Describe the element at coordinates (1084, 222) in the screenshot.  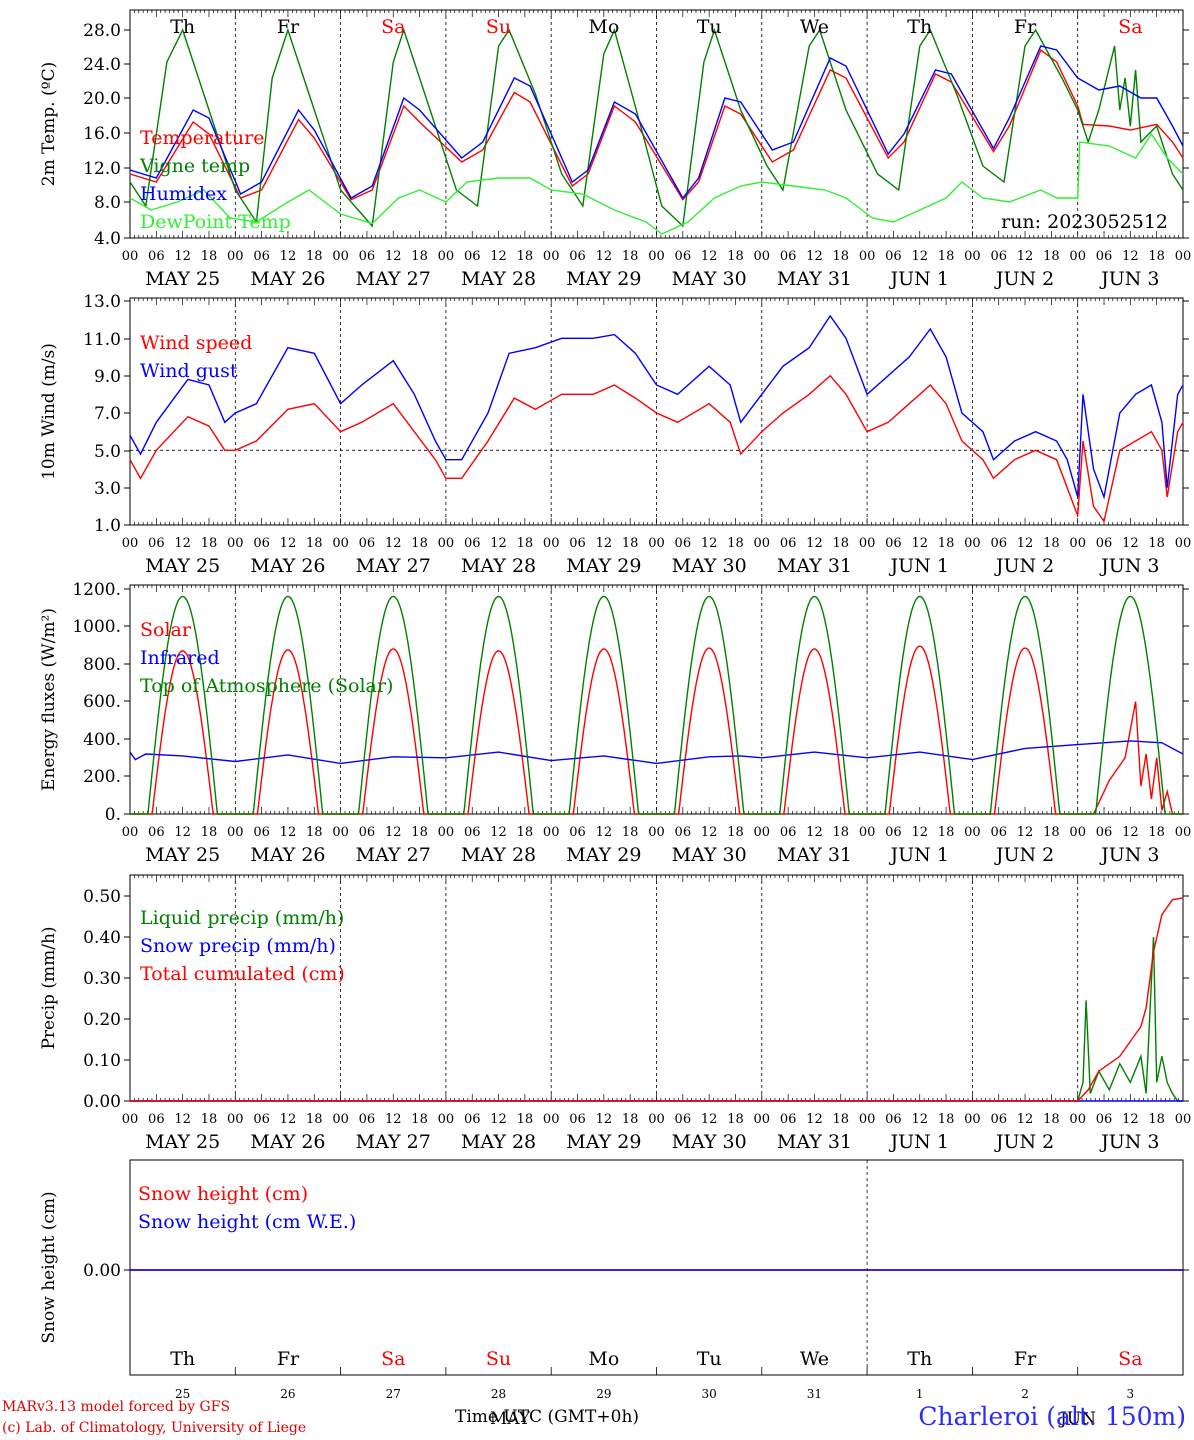
I see `run-label: run: 2023052512` at that location.